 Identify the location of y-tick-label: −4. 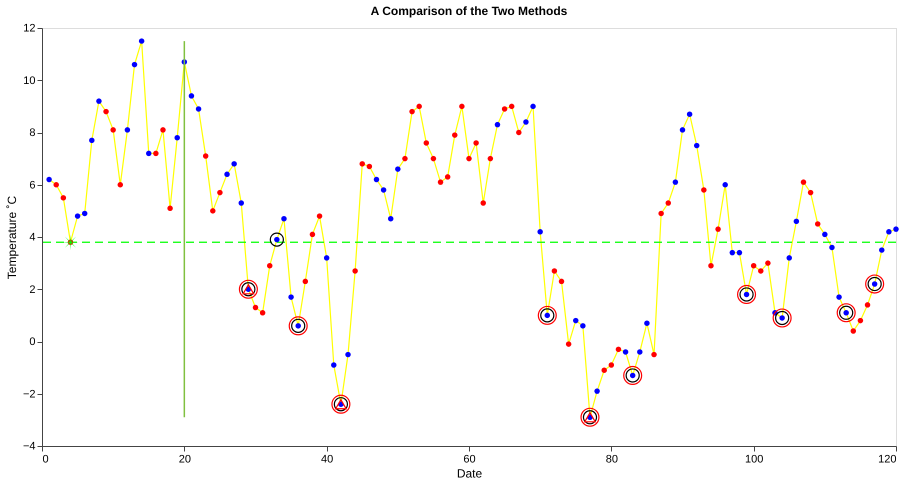
(29, 446).